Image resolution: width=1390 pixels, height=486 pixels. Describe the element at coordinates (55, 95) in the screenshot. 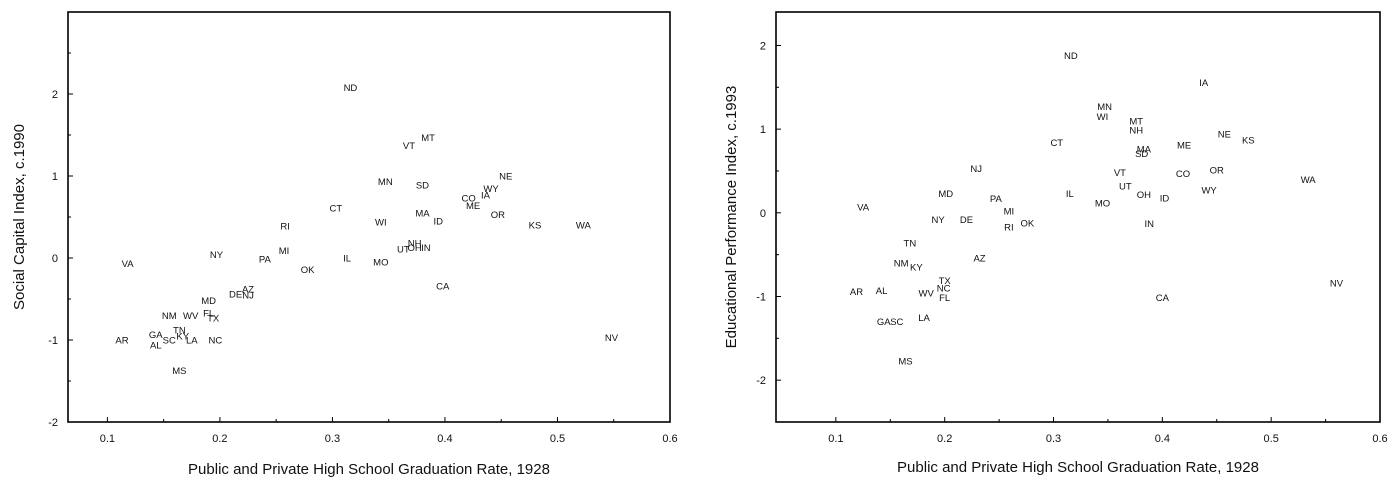

I see `left-y-tick-label: 2` at that location.